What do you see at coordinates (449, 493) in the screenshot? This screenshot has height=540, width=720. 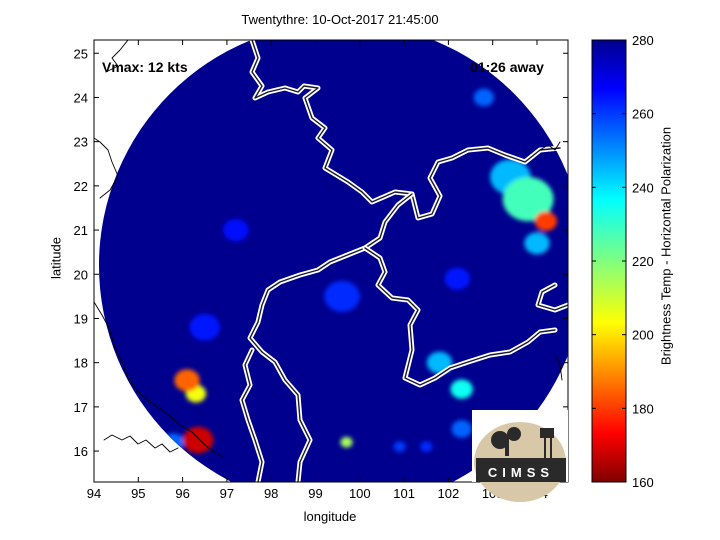 I see `x-tick-label: 102` at bounding box center [449, 493].